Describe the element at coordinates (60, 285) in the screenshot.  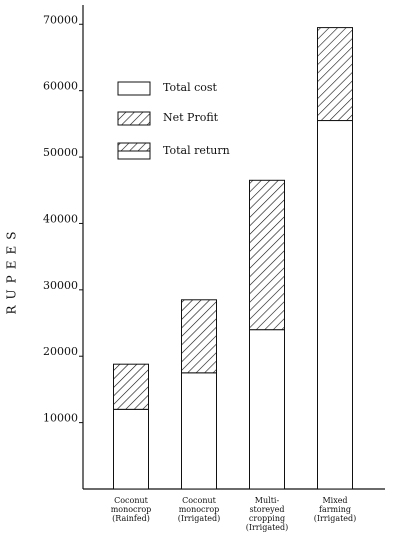
I see `y-tick-label: 30000` at that location.